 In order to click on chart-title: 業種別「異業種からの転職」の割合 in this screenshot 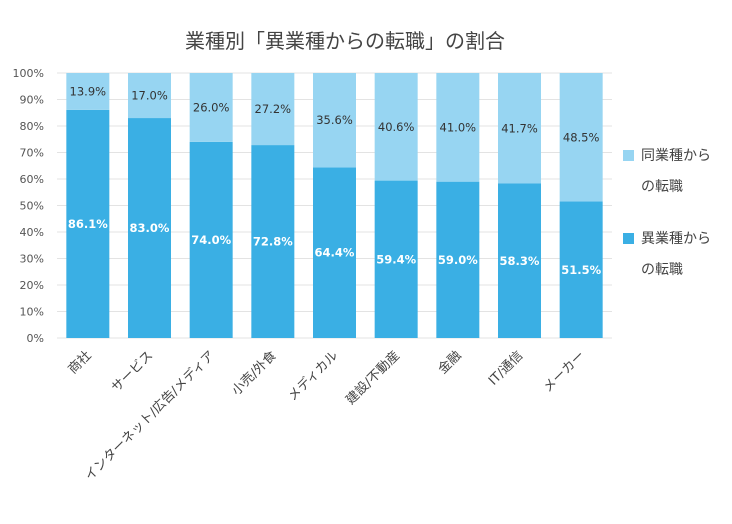, I will do `click(345, 41)`.